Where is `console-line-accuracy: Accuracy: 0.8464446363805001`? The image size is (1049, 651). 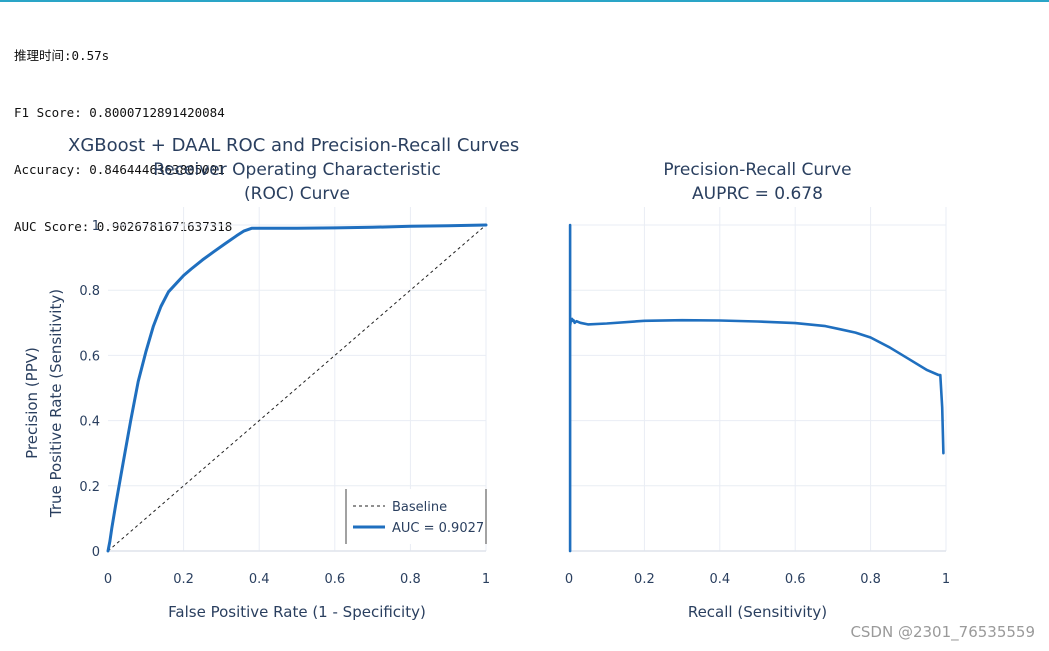
console-line-accuracy: Accuracy: 0.8464446363805001 is located at coordinates (119, 169).